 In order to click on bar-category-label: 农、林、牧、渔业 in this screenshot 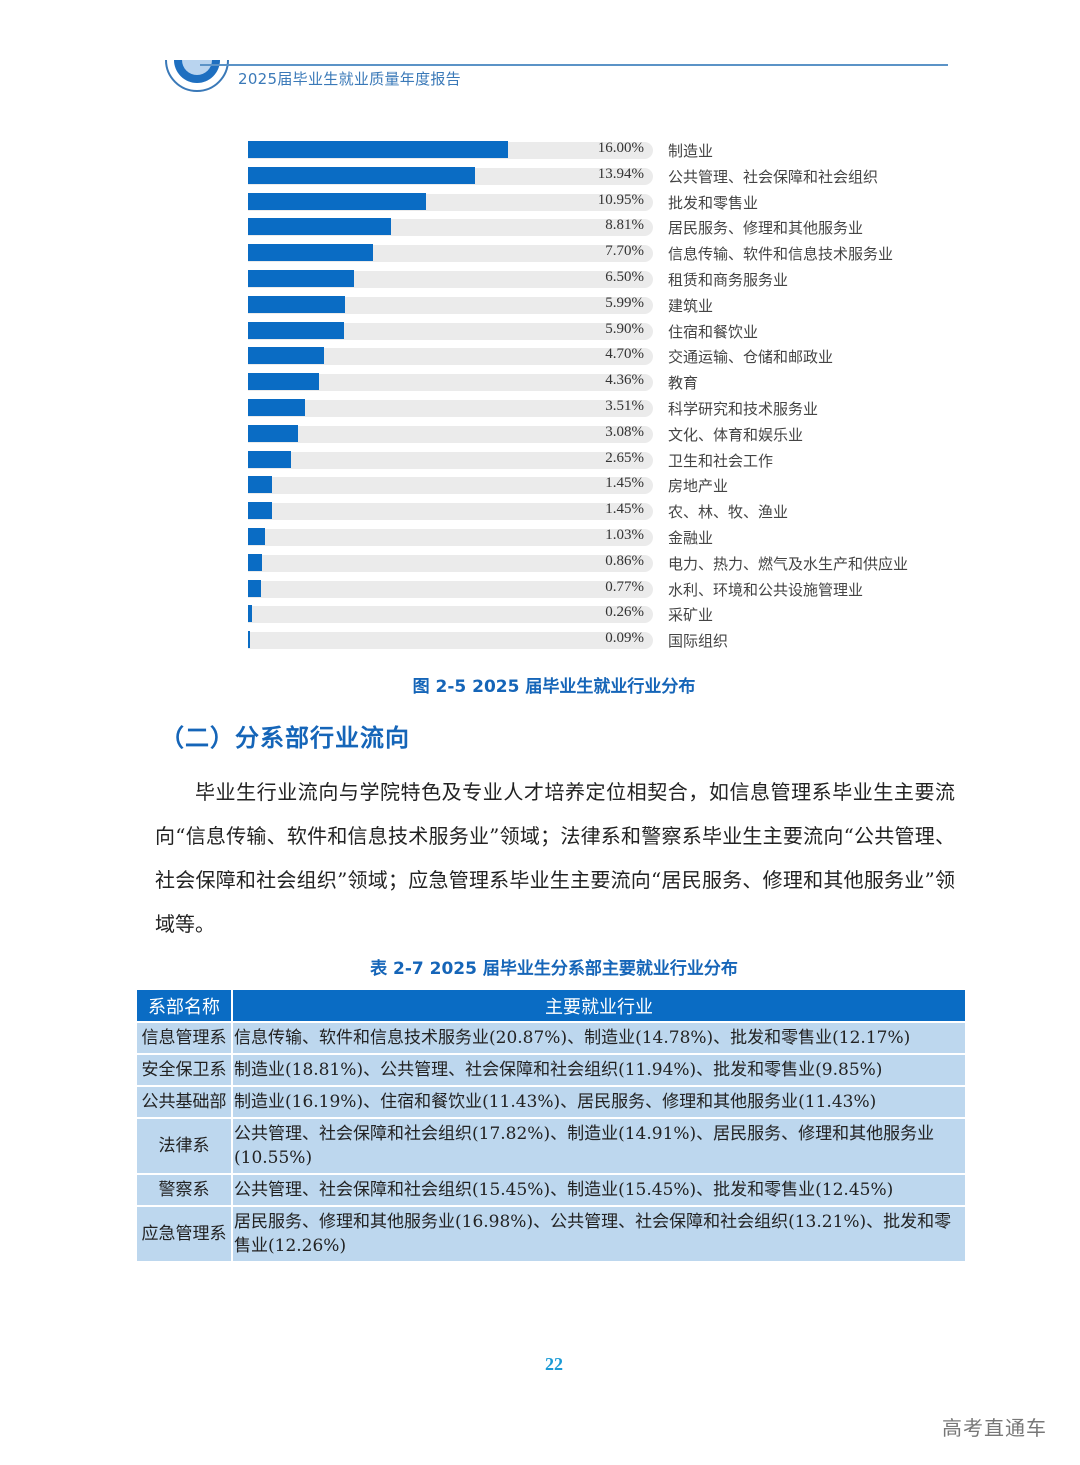, I will do `click(728, 512)`.